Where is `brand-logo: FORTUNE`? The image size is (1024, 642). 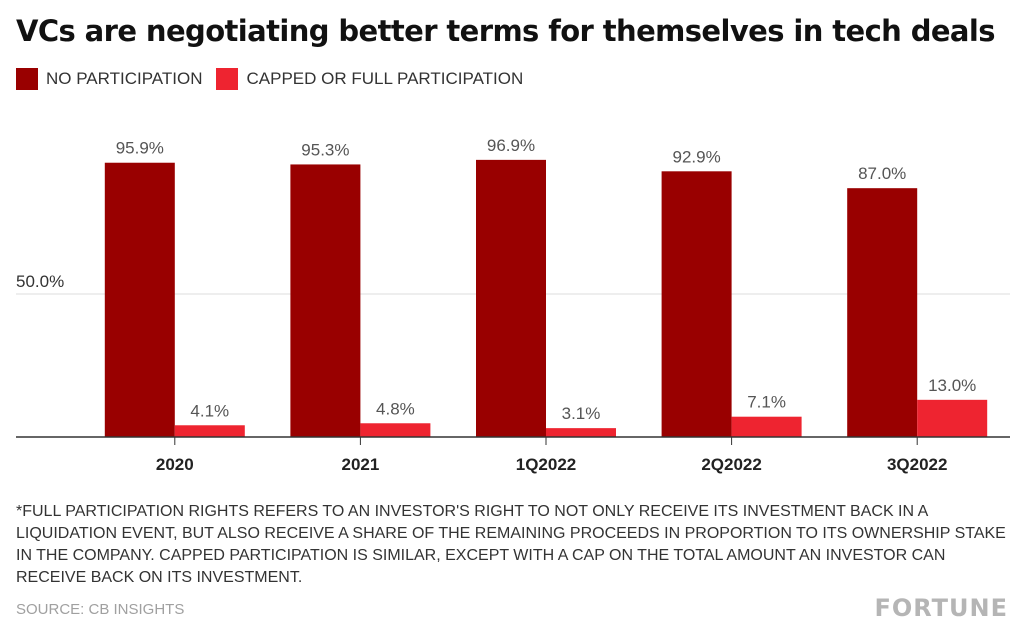 brand-logo: FORTUNE is located at coordinates (941, 608).